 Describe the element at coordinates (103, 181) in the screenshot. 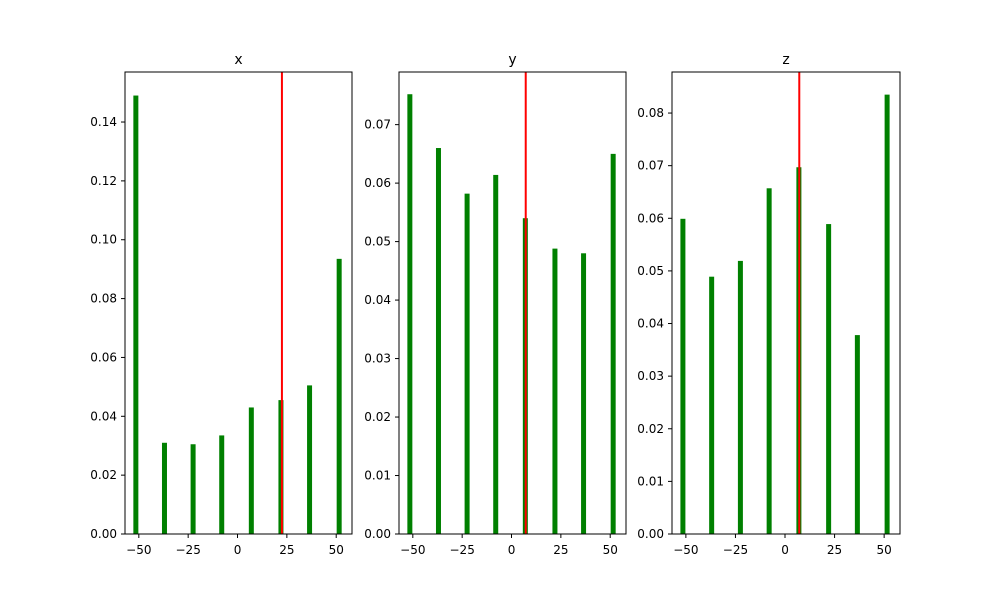

I see `y-tick-label: 0.12` at that location.